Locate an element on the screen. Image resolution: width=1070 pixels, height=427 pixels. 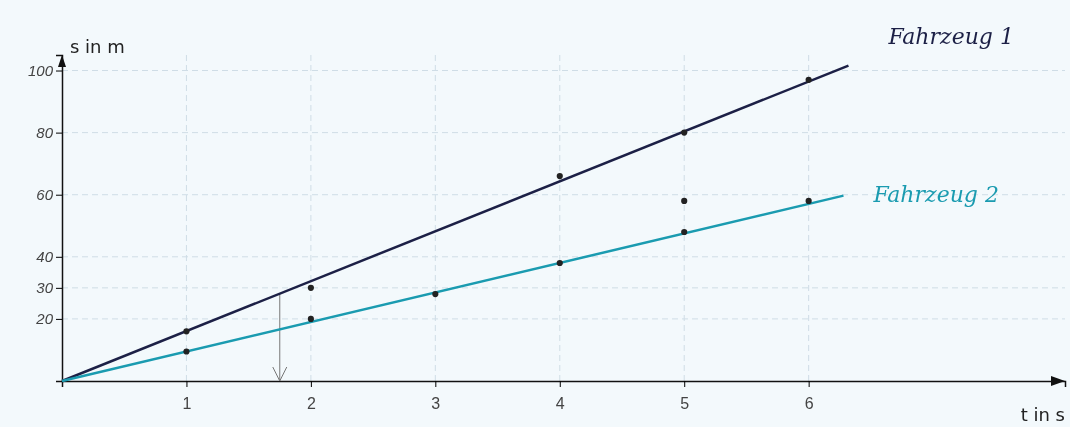
x-tick-label: 4 is located at coordinates (560, 404).